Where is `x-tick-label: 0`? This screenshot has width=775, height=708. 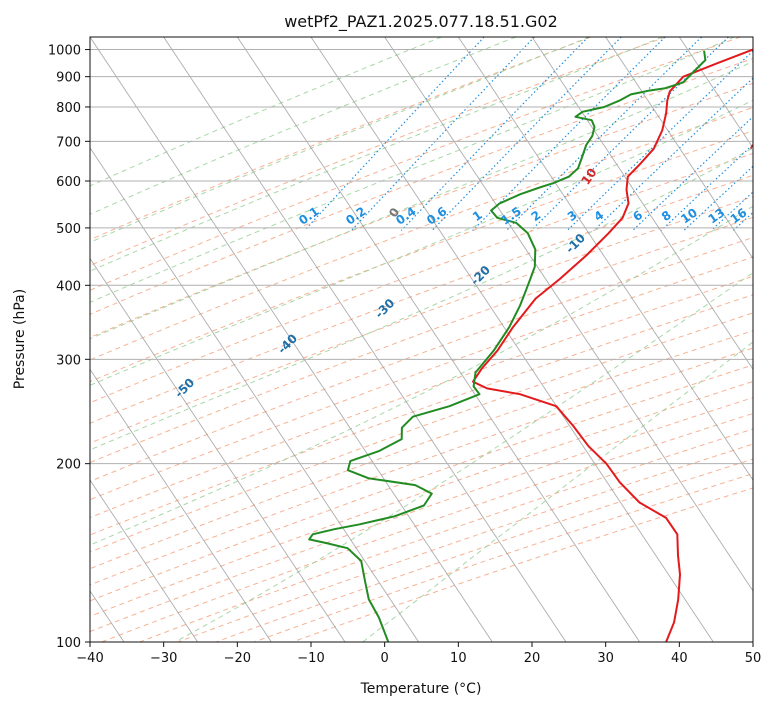
x-tick-label: 0 is located at coordinates (385, 658).